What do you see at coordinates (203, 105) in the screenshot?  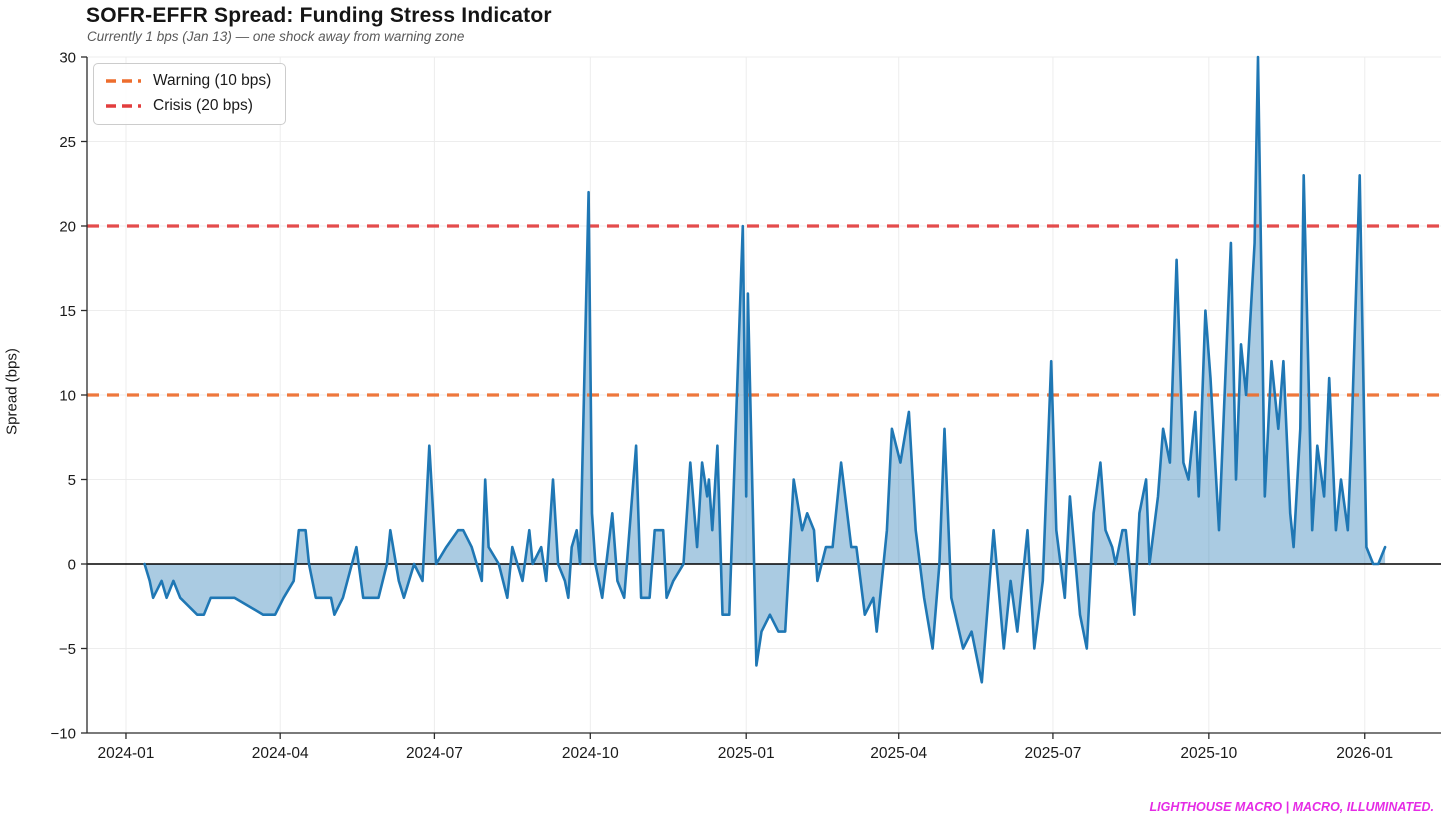 I see `legend-label-crisis: Crisis (20 bps)` at bounding box center [203, 105].